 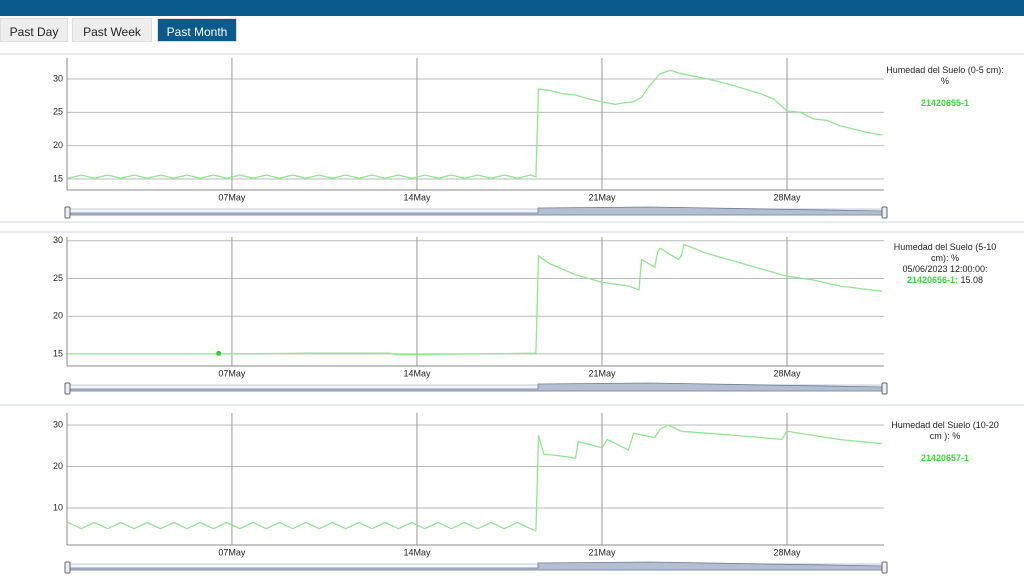 I want to click on legend-title: Humedad del Suelo (0-5 cm): %, so click(x=945, y=75).